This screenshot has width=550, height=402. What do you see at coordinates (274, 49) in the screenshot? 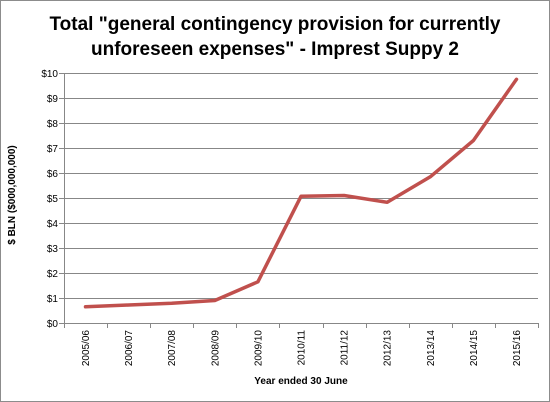
I see `chart-title-line-2: unforeseen expenses" - Imprest Suppy 2` at bounding box center [274, 49].